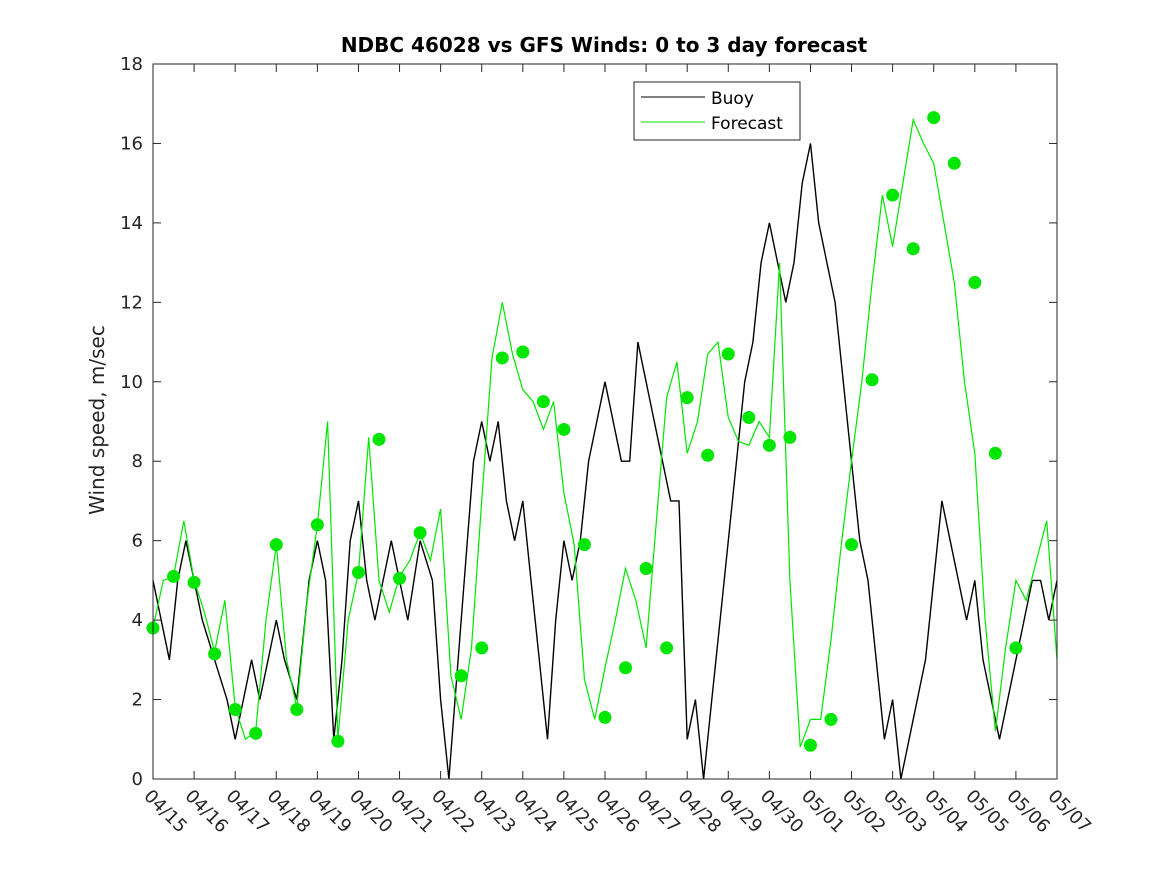  What do you see at coordinates (131, 382) in the screenshot?
I see `y-tick-label: 10` at bounding box center [131, 382].